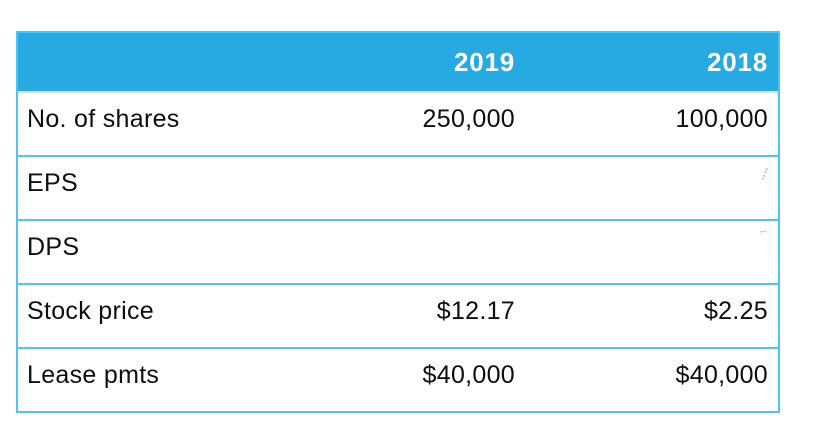  Describe the element at coordinates (468, 375) in the screenshot. I see `cell-2019: $40,000` at that location.